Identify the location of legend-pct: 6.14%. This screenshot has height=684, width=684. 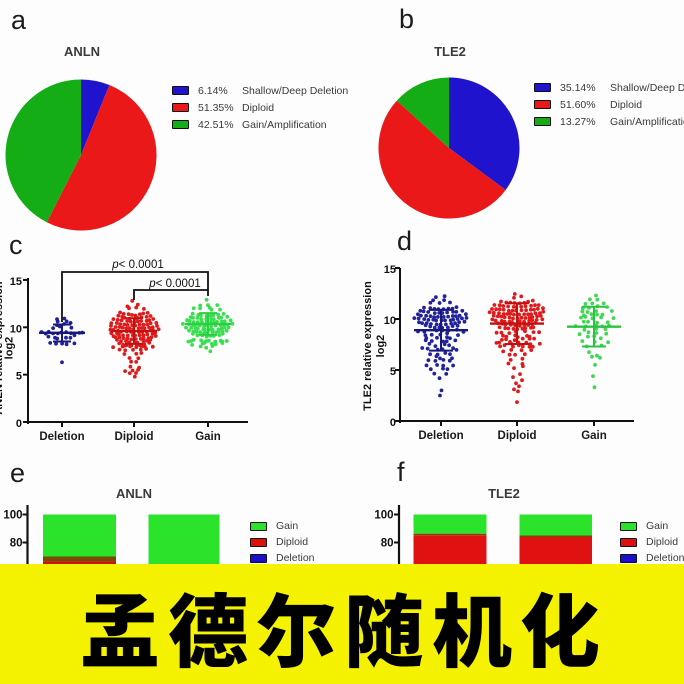
(213, 90).